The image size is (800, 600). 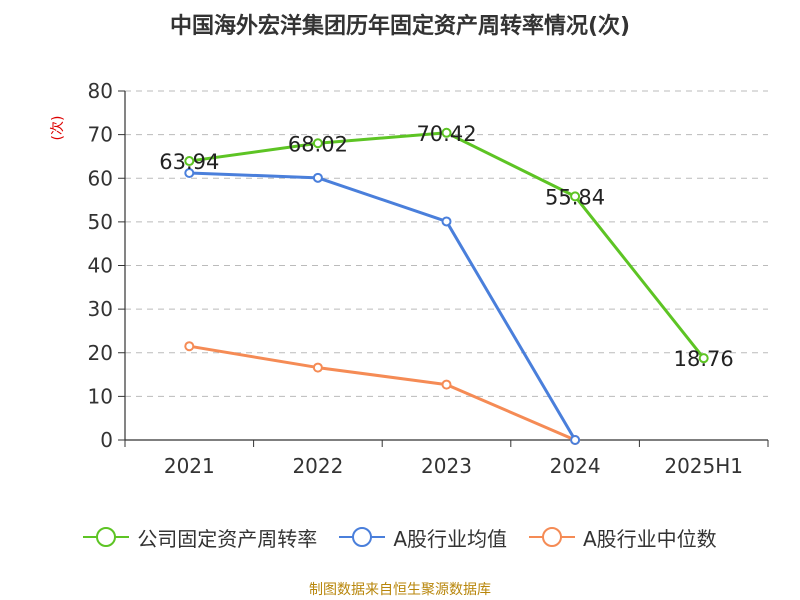 What do you see at coordinates (100, 178) in the screenshot?
I see `y-tick-label: 60` at bounding box center [100, 178].